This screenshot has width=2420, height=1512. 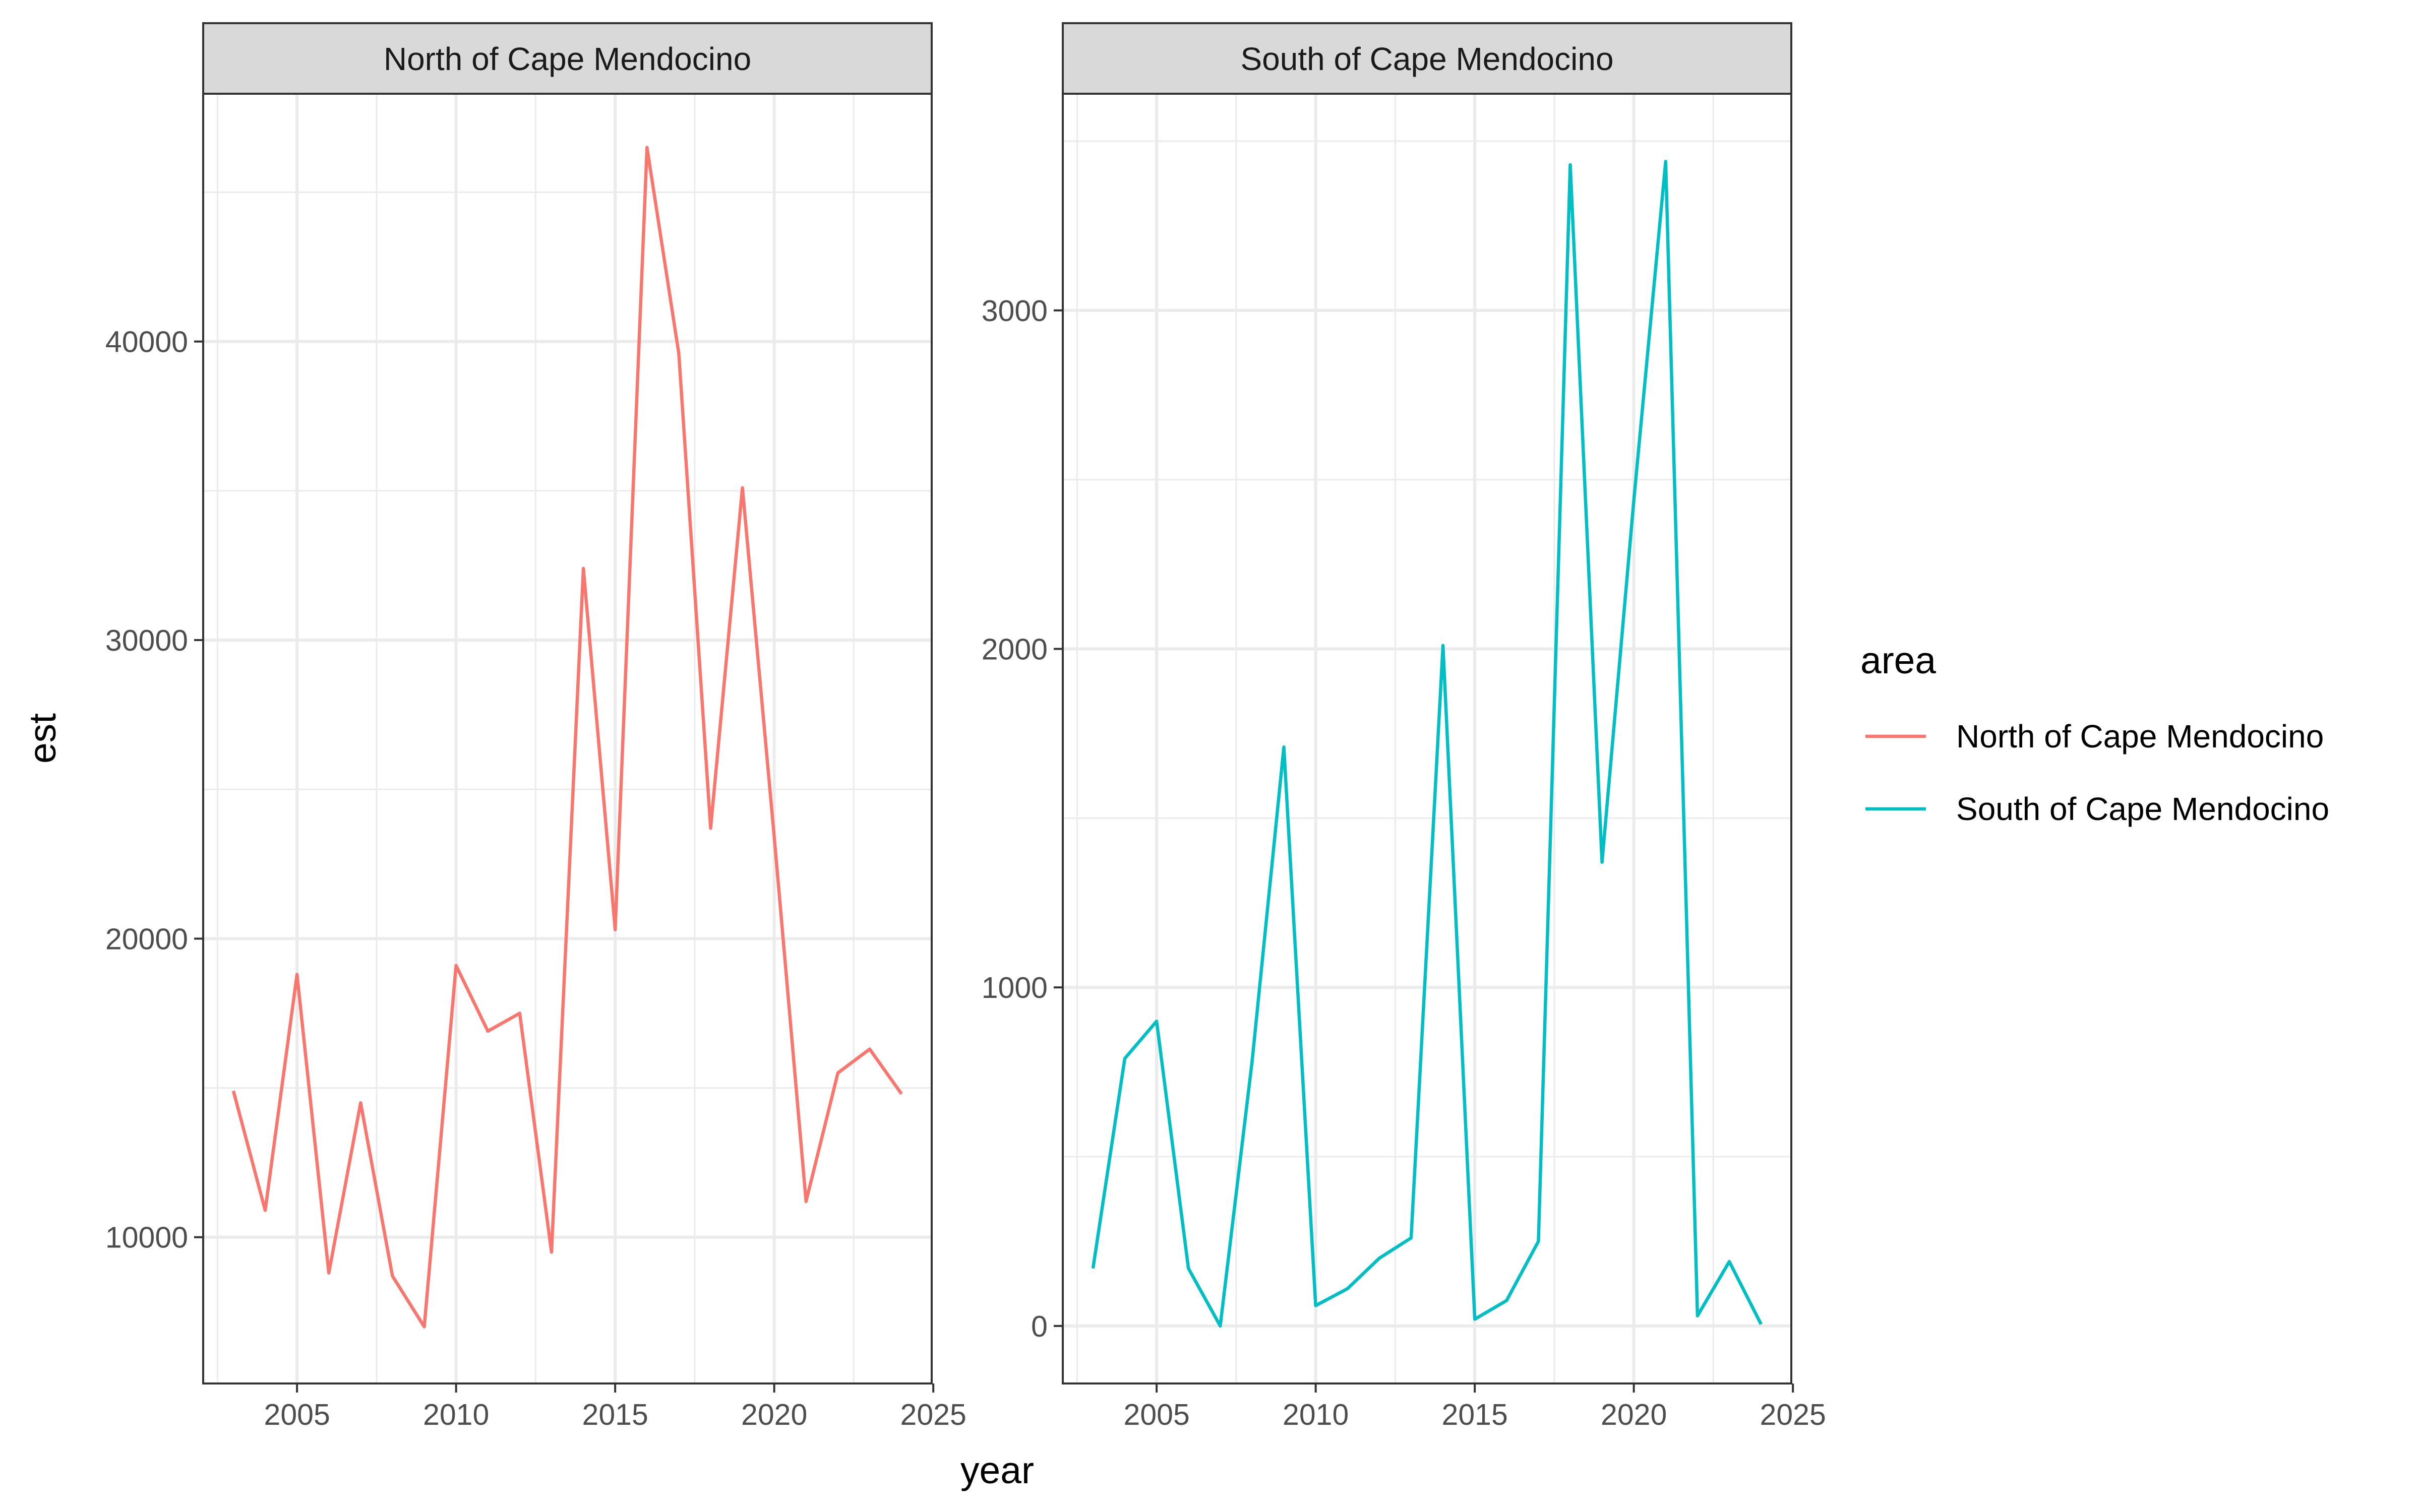 I want to click on y-tick-label: 2000, so click(x=1015, y=649).